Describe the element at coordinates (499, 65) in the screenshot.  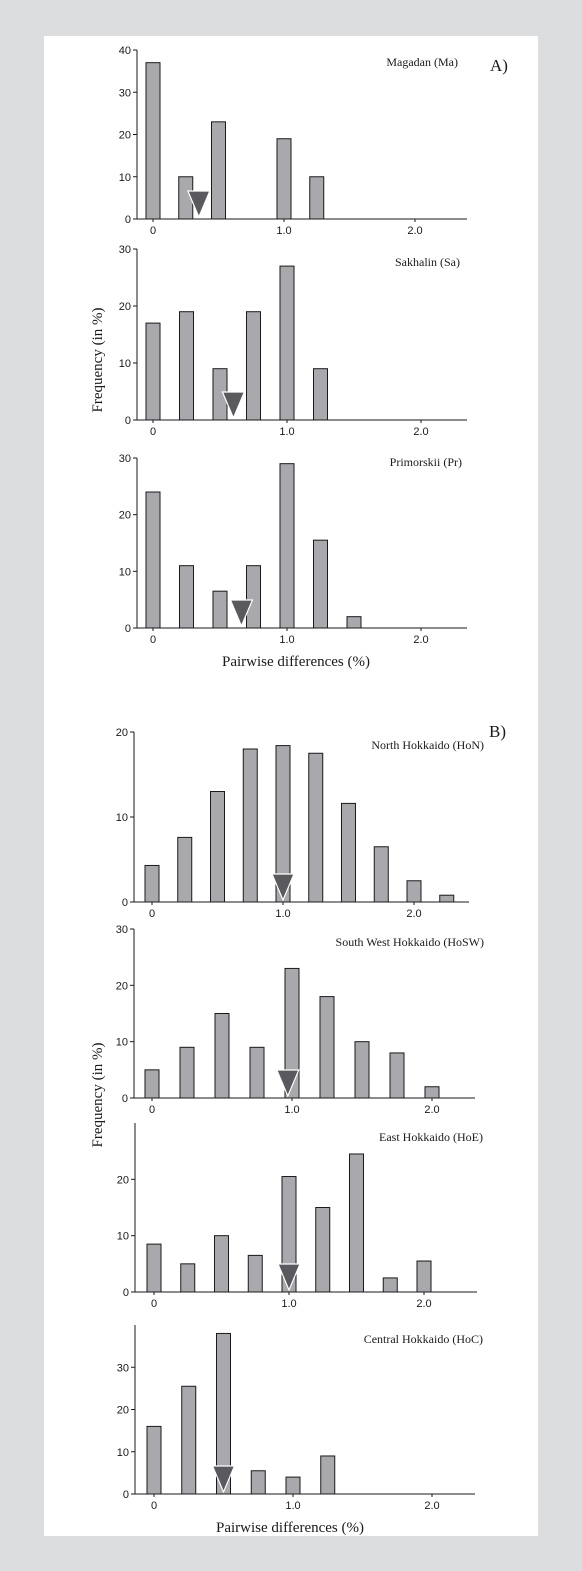
I see `panel-a-label: A)` at that location.